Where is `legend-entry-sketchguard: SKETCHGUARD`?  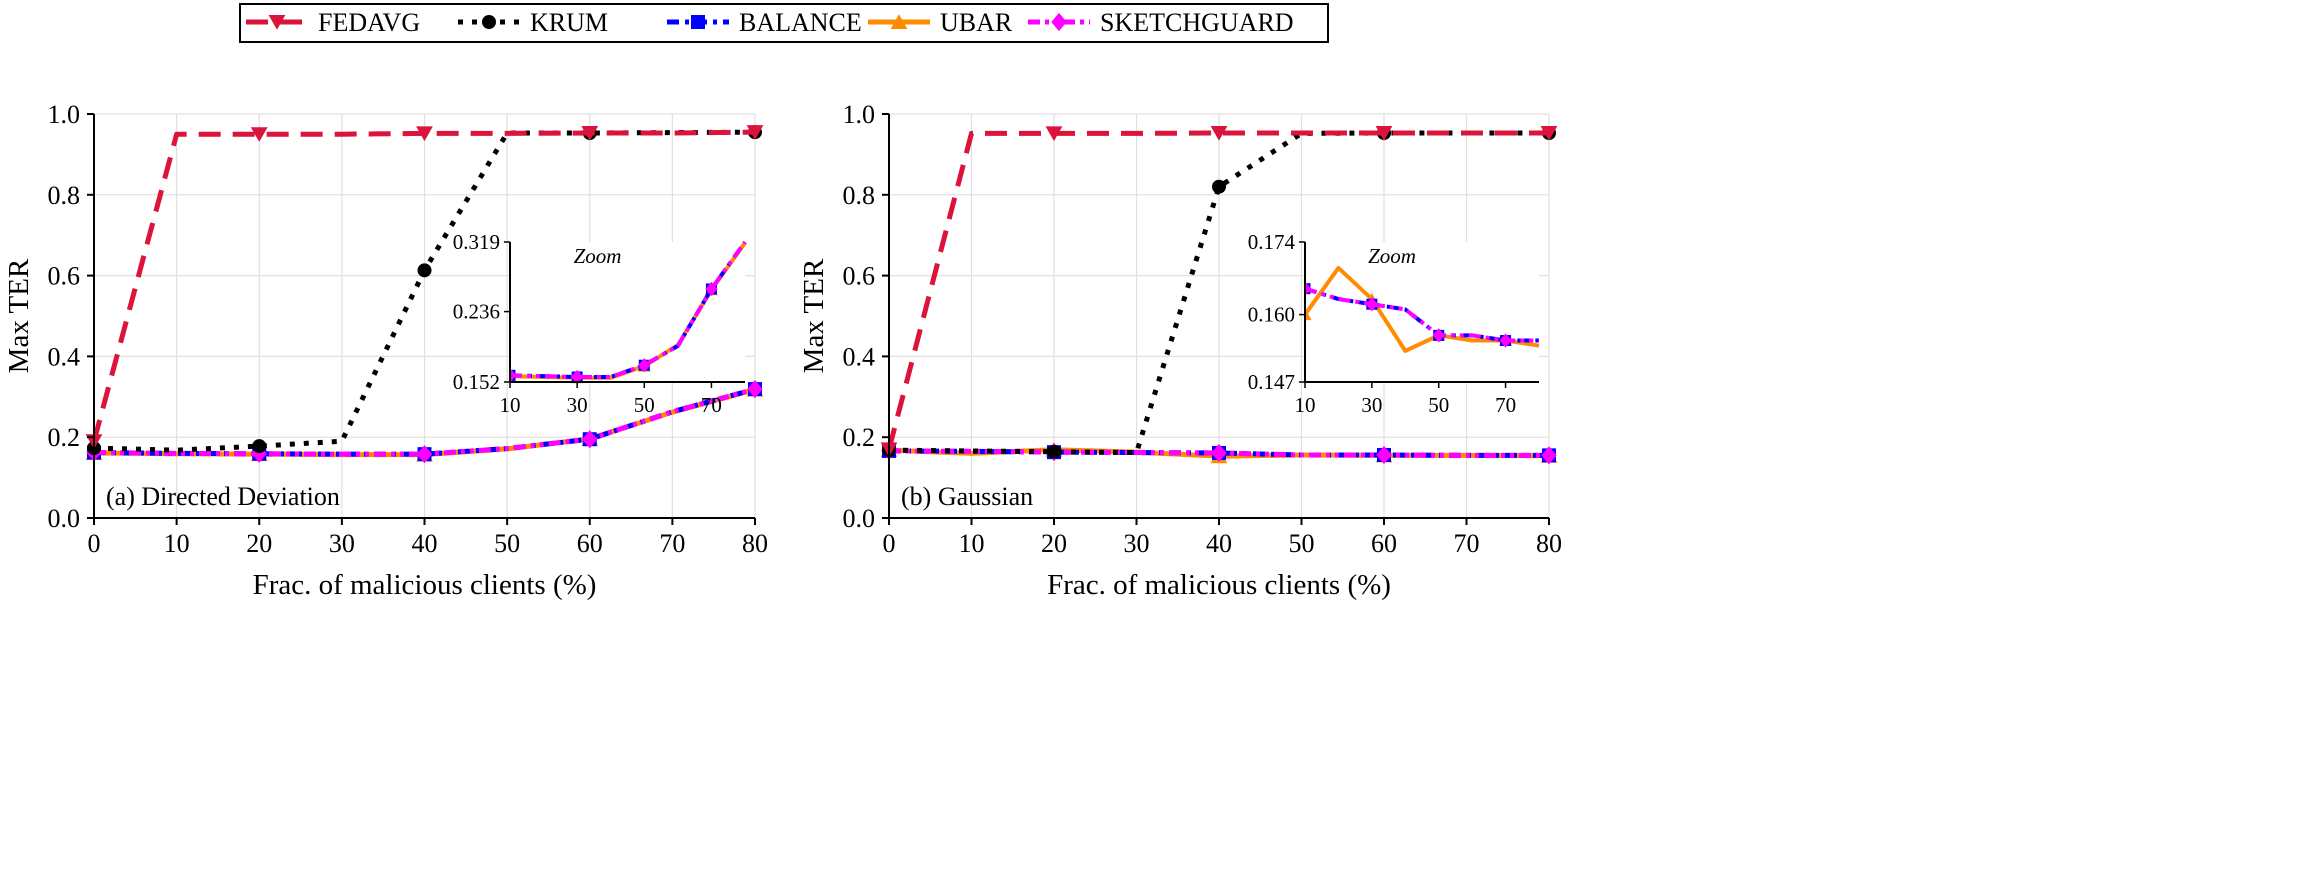
legend-entry-sketchguard: SKETCHGUARD is located at coordinates (1161, 22).